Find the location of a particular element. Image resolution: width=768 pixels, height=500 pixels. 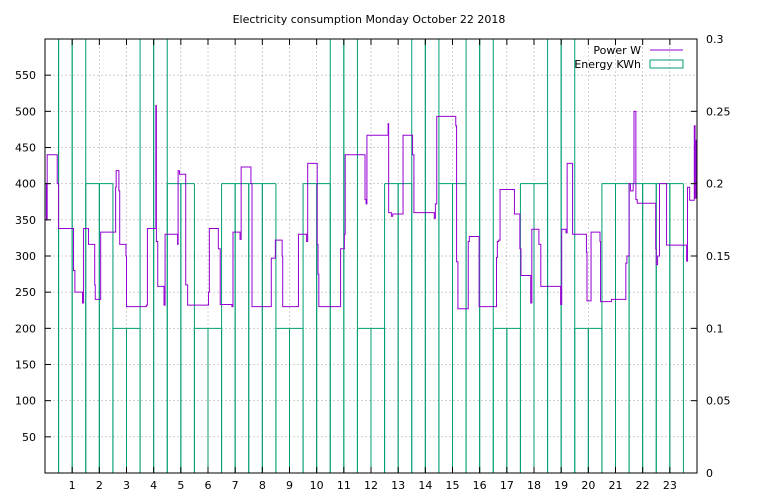

y-tick-label: 500 is located at coordinates (25, 111).